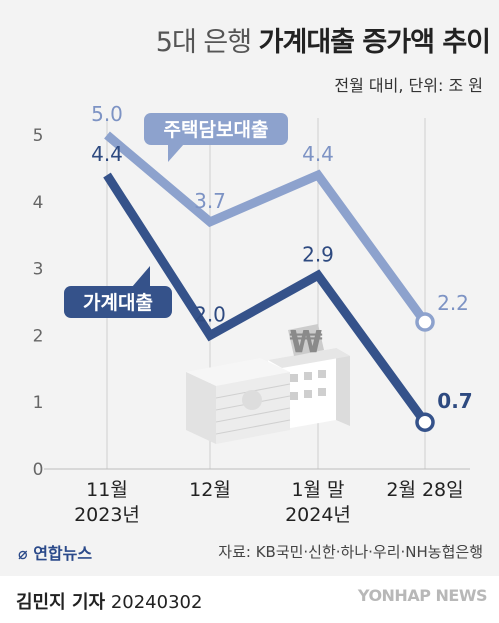 Image resolution: width=499 pixels, height=623 pixels. I want to click on legend-label-mortgage: 주택담보대출, so click(216, 130).